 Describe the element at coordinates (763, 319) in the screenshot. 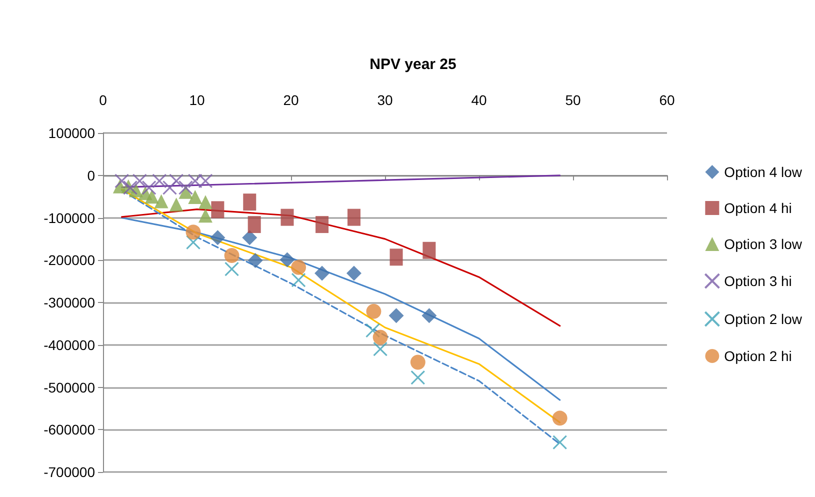

I see `legend-label: Option 2 low` at that location.